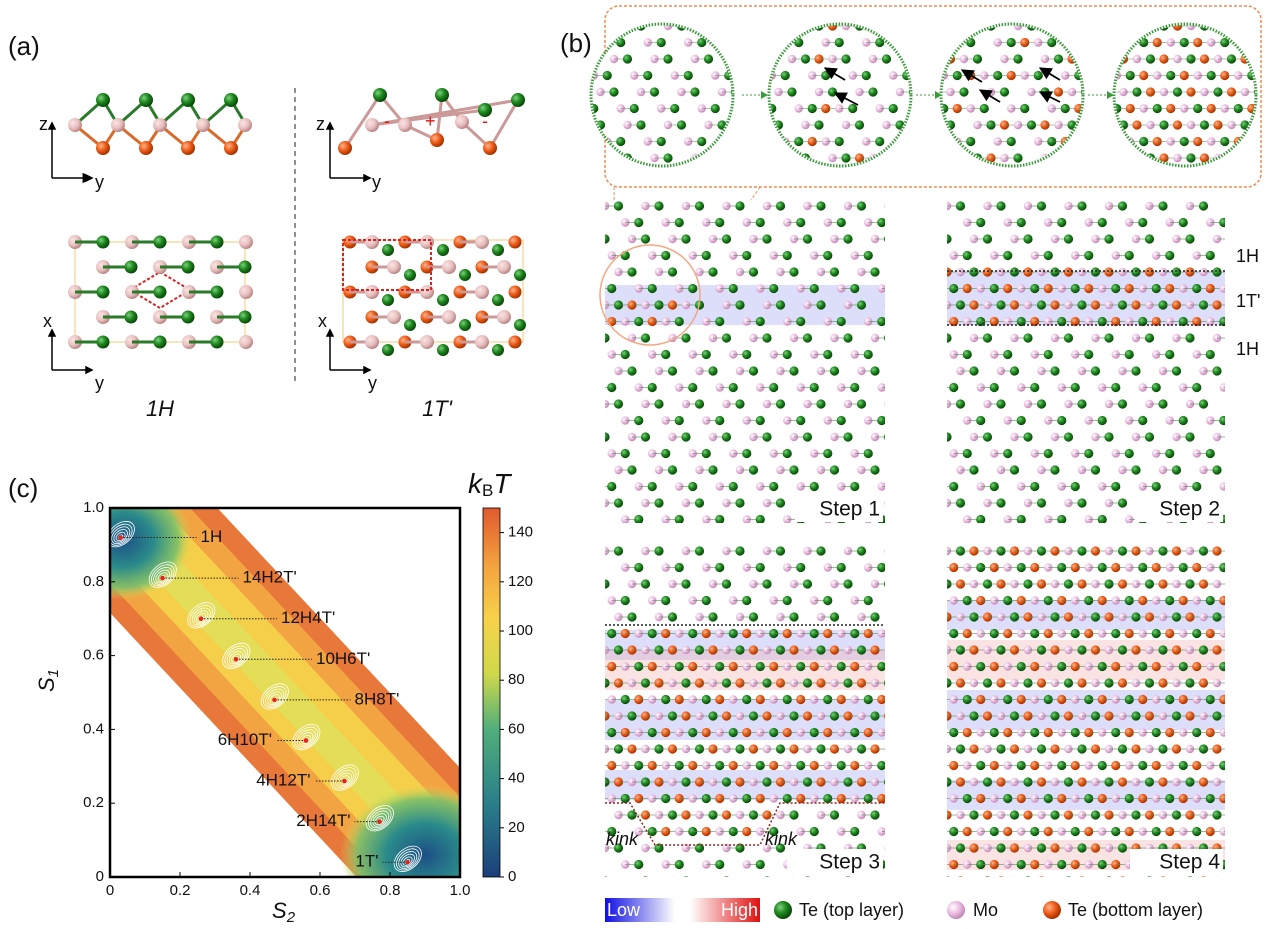 The image size is (1269, 929). What do you see at coordinates (662, 95) in the screenshot?
I see `inset-circle` at bounding box center [662, 95].